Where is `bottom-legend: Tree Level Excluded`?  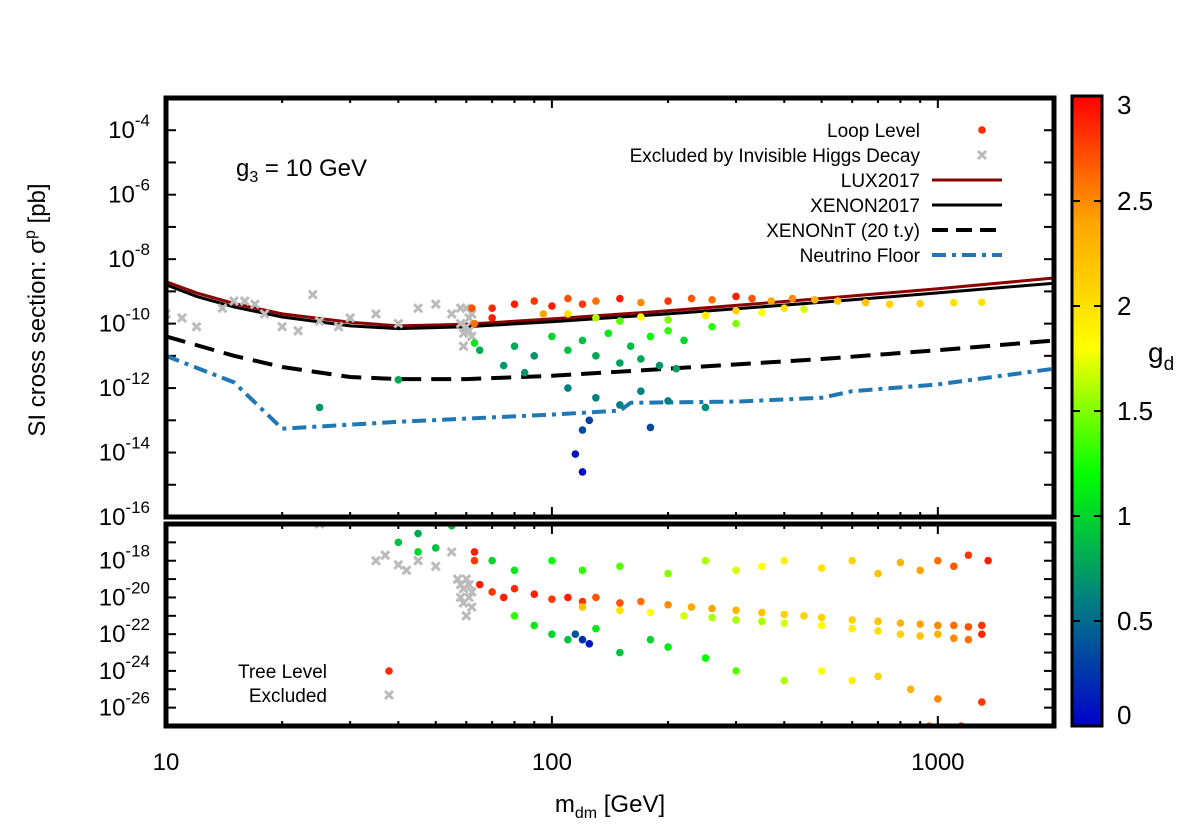
bottom-legend: Tree Level Excluded is located at coordinates (316, 684).